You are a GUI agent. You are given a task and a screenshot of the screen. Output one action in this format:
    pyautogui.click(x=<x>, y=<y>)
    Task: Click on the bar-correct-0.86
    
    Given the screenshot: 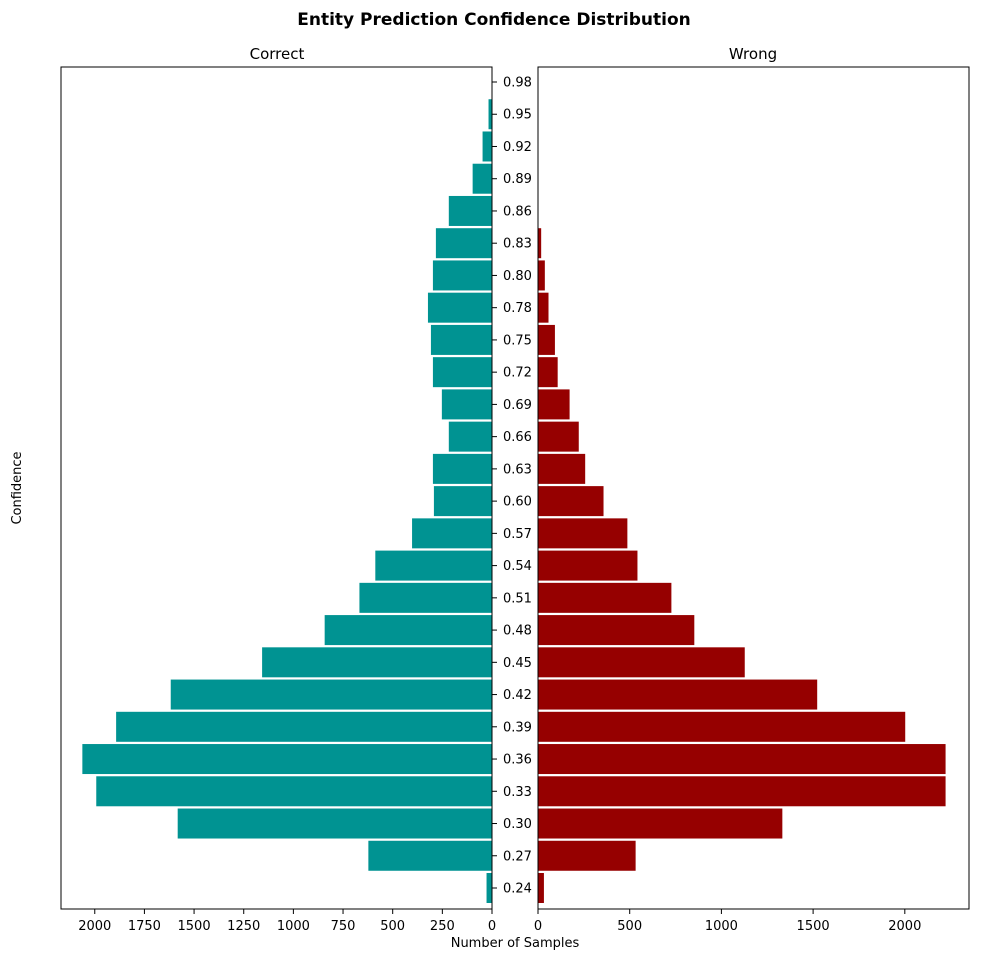 What is the action you would take?
    pyautogui.click(x=470, y=210)
    